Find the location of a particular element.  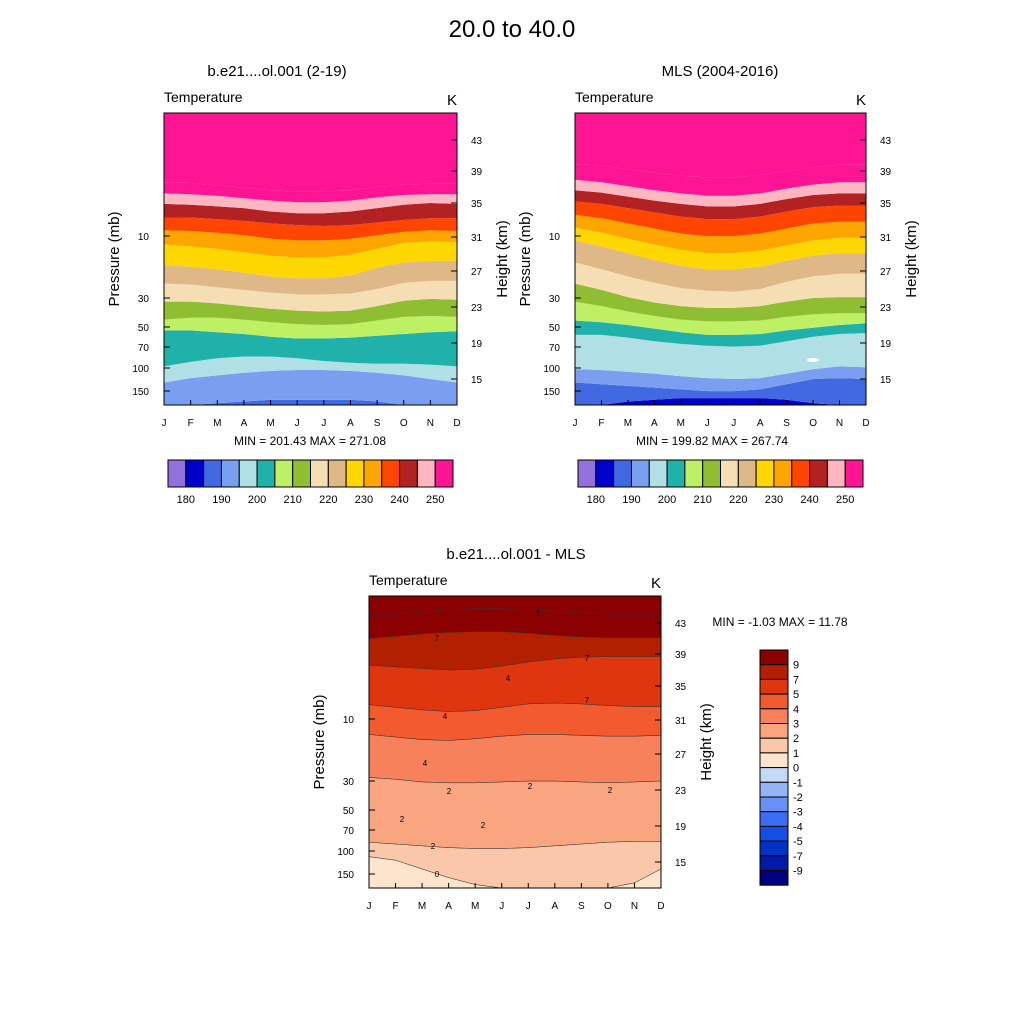

colorbar-label-2-13: -7 is located at coordinates (798, 857).